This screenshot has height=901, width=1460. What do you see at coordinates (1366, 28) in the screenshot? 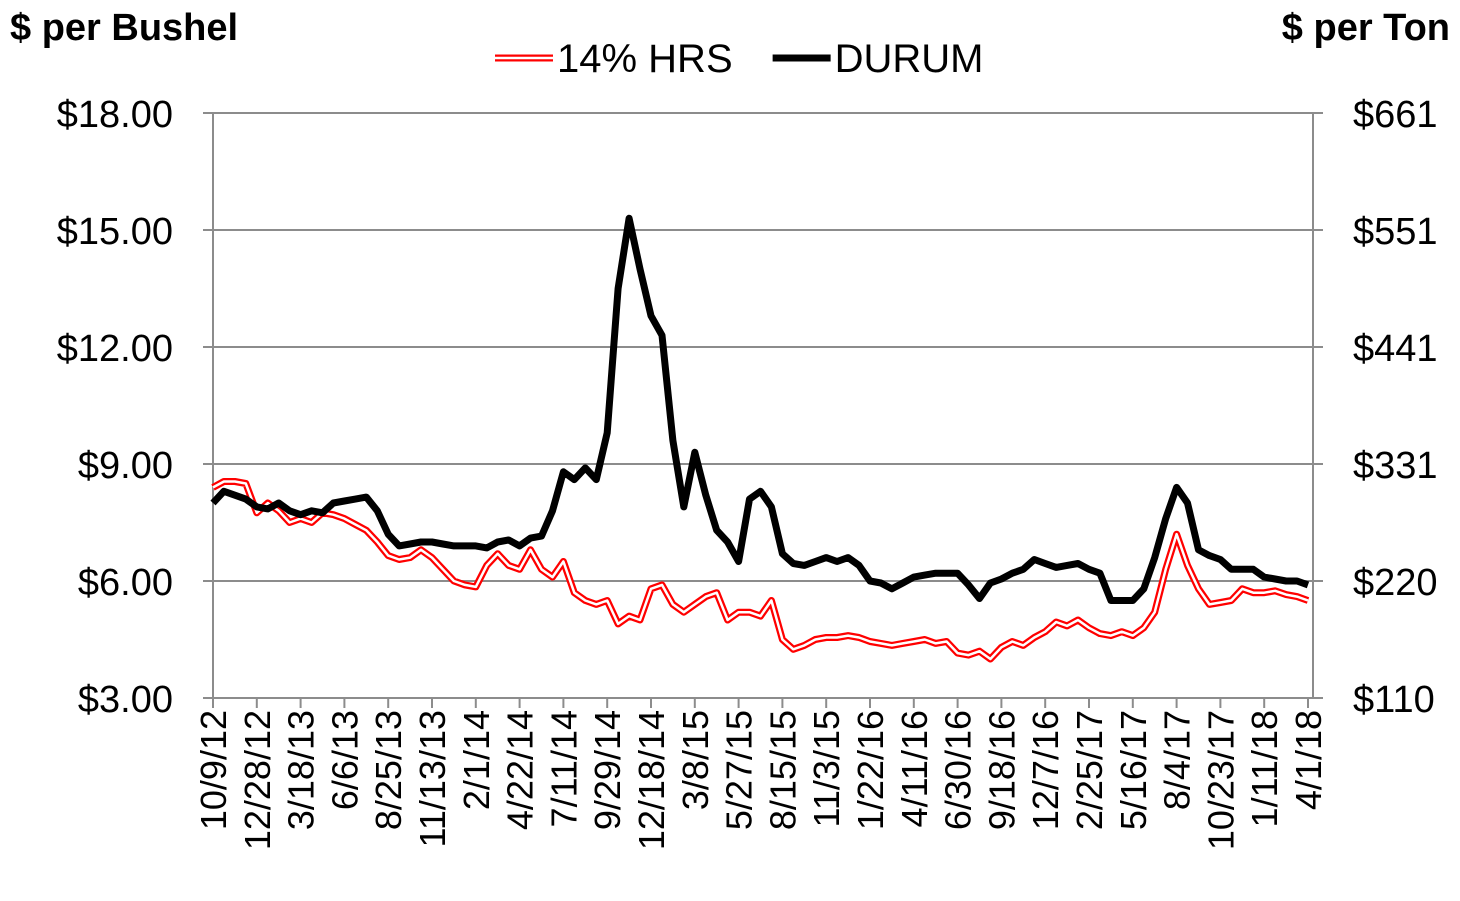
I see `y2-axis-title: $ per Ton` at bounding box center [1366, 28].